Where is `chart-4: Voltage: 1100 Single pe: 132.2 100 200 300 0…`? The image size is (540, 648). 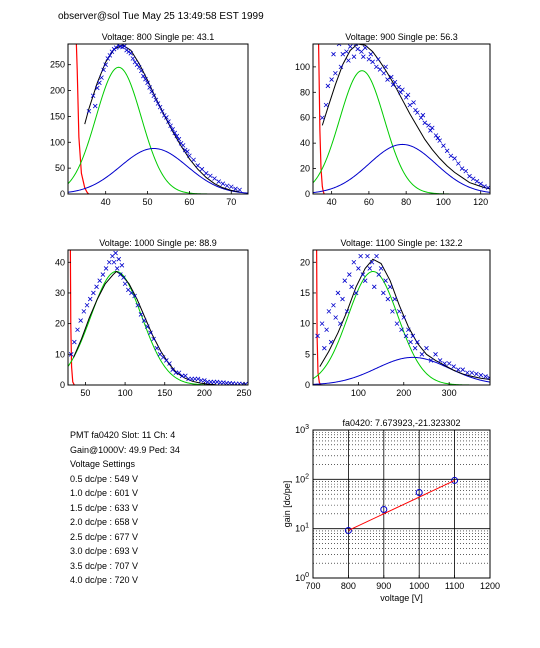 chart-4: Voltage: 1100 Single pe: 132.2 100 200 300 0… is located at coordinates (395, 318).